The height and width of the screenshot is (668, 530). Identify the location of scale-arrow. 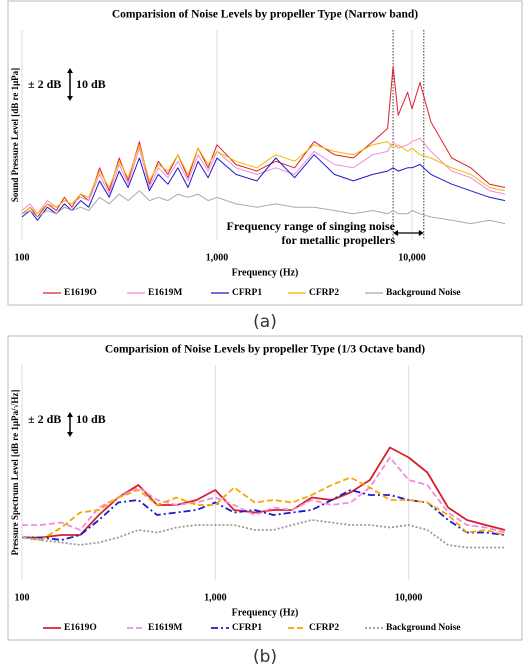
(70, 424).